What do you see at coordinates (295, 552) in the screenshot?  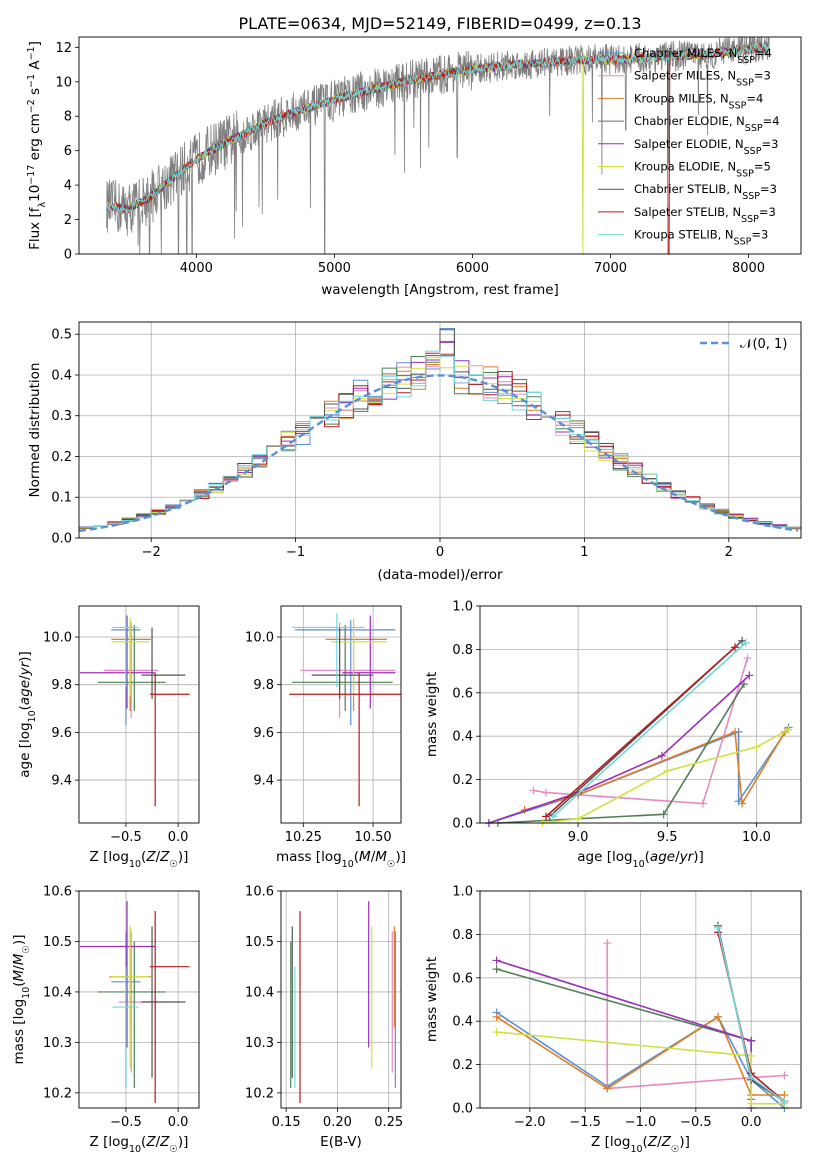 I see `x-tick-label: −1` at bounding box center [295, 552].